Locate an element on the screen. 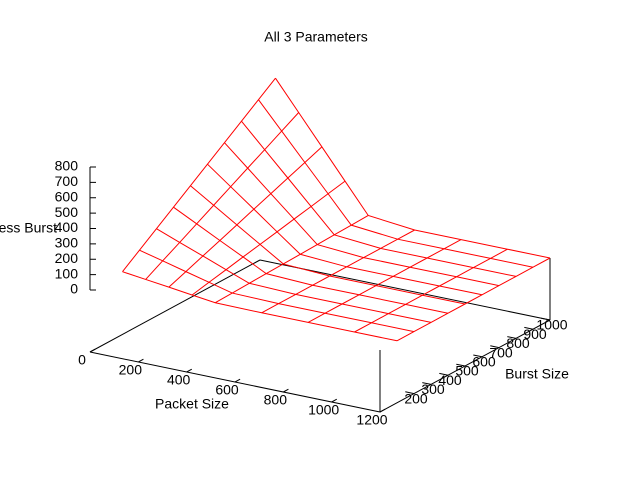  z-tick-label: 100 is located at coordinates (67, 273).